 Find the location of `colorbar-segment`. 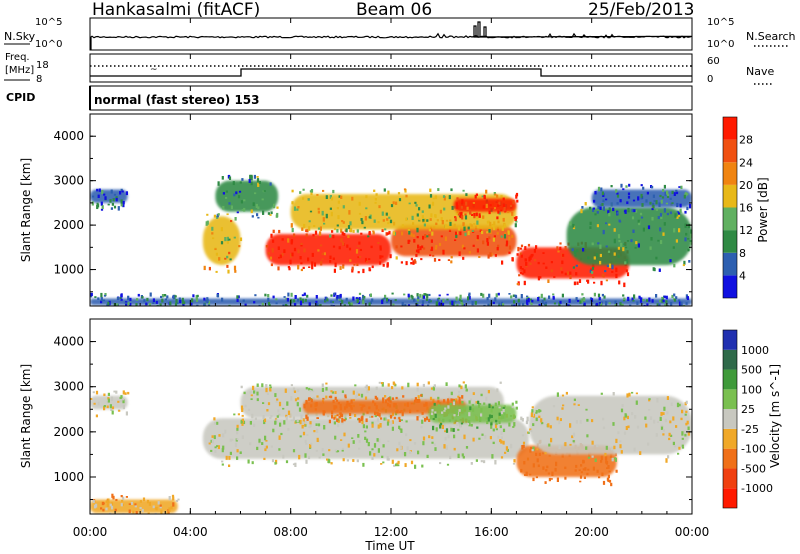

colorbar-segment is located at coordinates (730, 419).